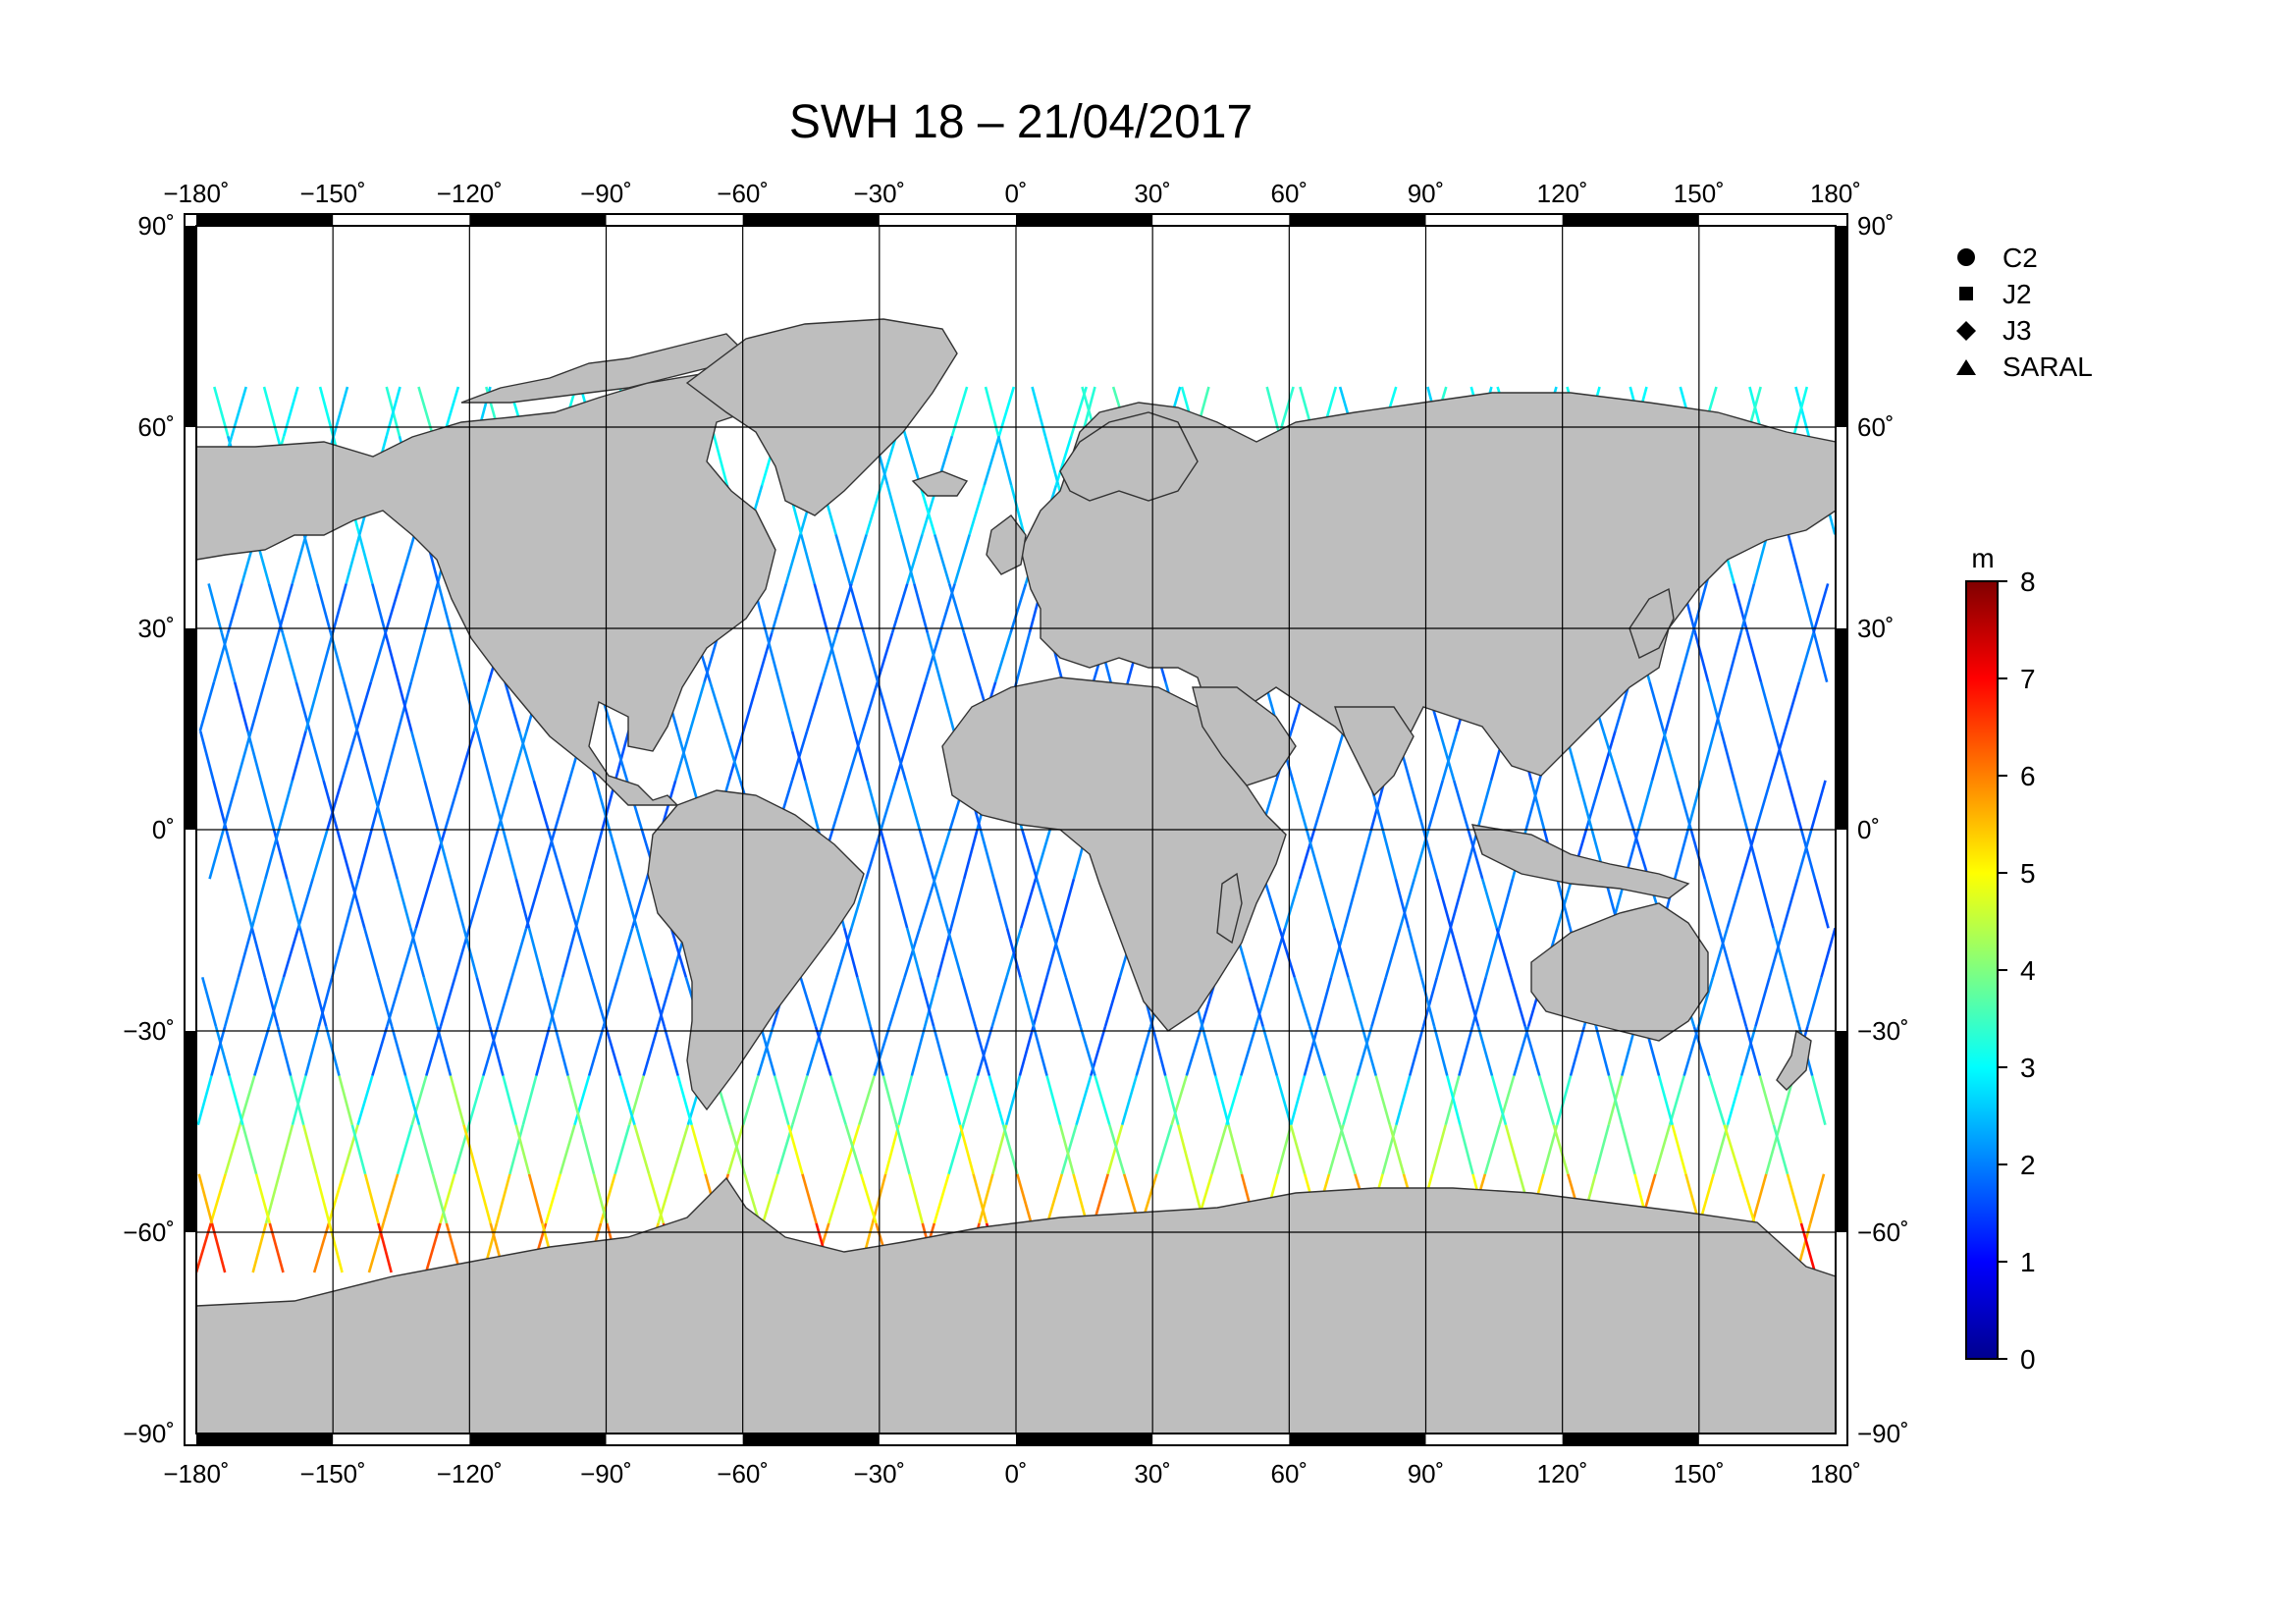  What do you see at coordinates (1966, 293) in the screenshot?
I see `square-marker-icon` at bounding box center [1966, 293].